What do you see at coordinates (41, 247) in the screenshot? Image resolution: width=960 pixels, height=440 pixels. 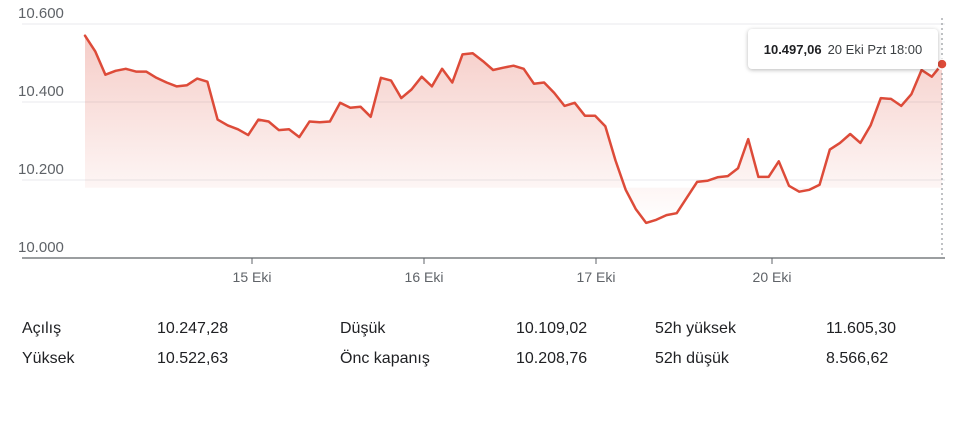 I see `y-tick-label: 10.000` at bounding box center [41, 247].